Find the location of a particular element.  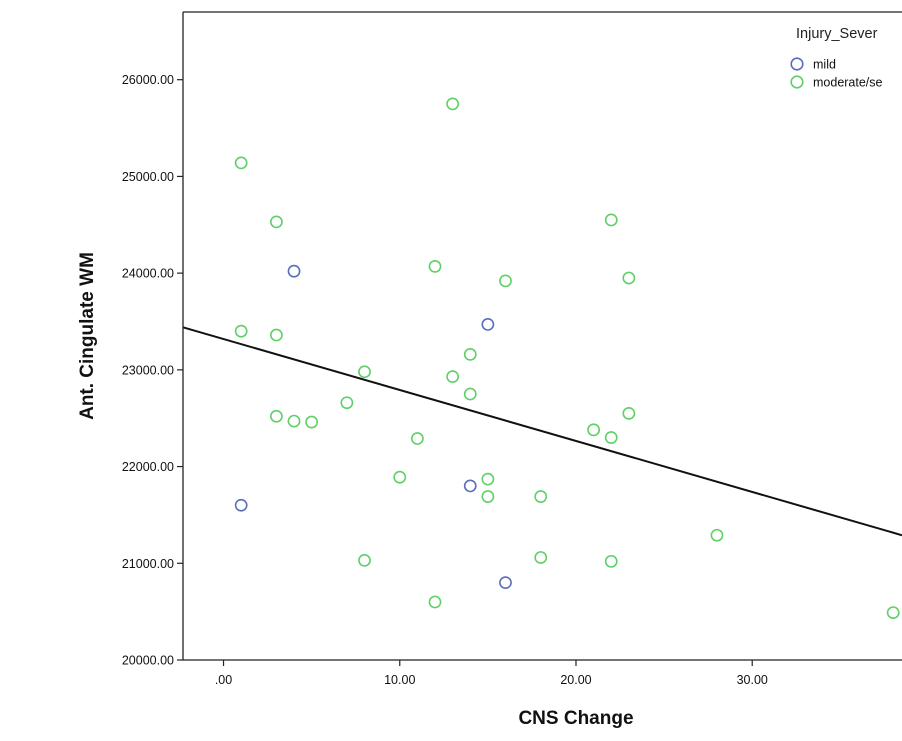

legend-label-moderate-se: moderate/se is located at coordinates (848, 83).